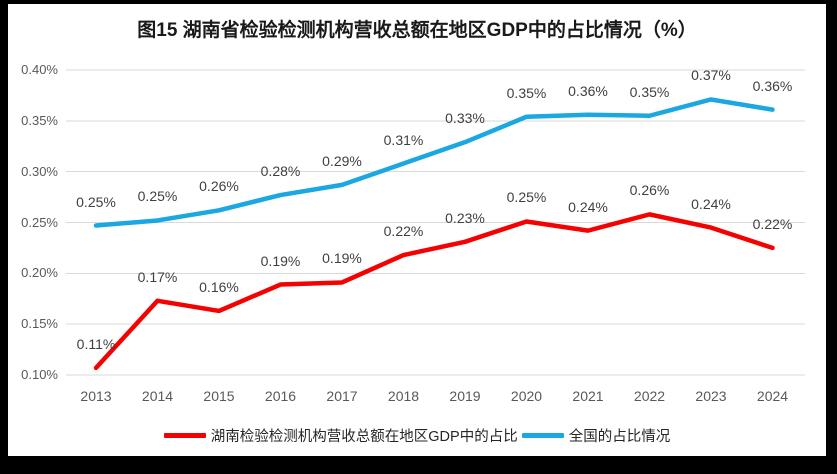 The width and height of the screenshot is (837, 474). What do you see at coordinates (649, 396) in the screenshot?
I see `x-tick-label: 2022` at bounding box center [649, 396].